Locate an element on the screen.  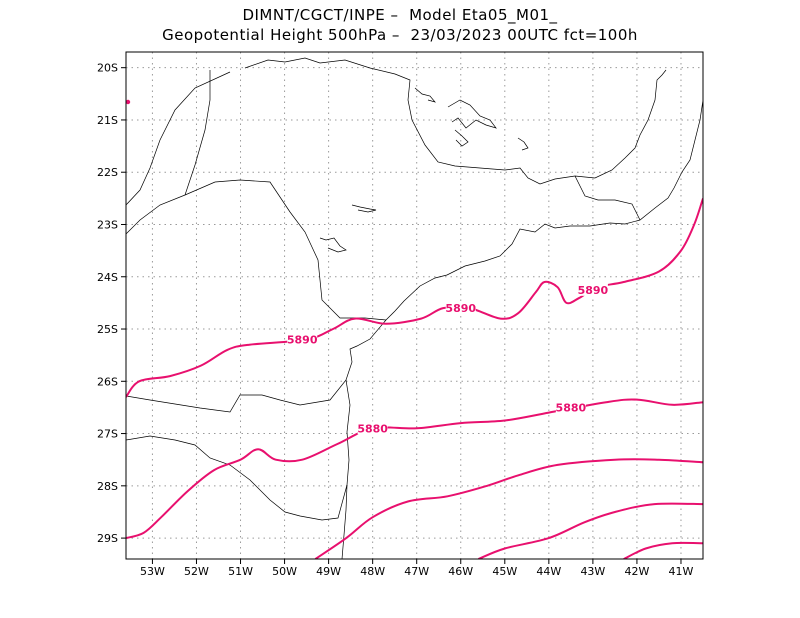
y-tick-label-9: 29S is located at coordinates (107, 538).